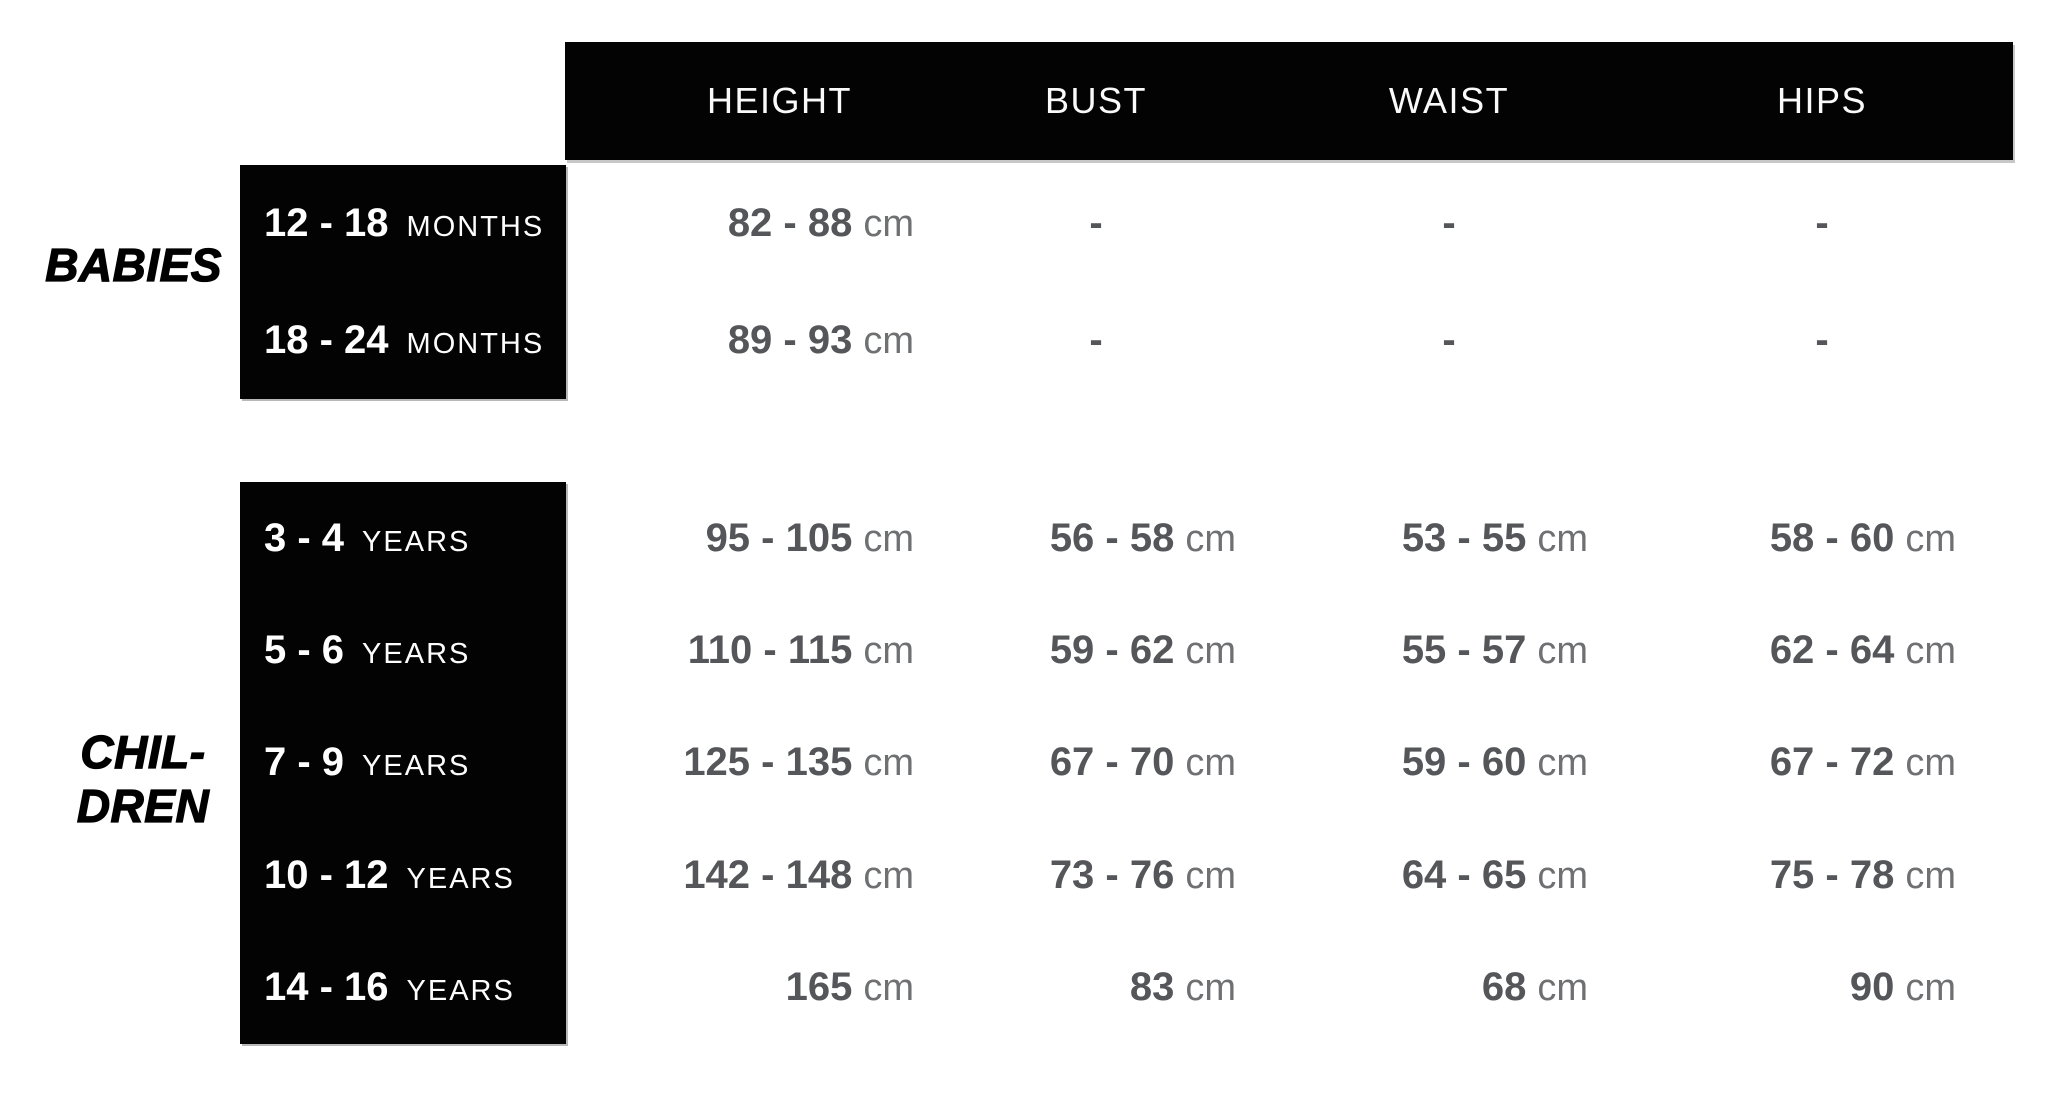 Image resolution: width=2048 pixels, height=1096 pixels. I want to click on column-header-height: HEIGHT, so click(779, 100).